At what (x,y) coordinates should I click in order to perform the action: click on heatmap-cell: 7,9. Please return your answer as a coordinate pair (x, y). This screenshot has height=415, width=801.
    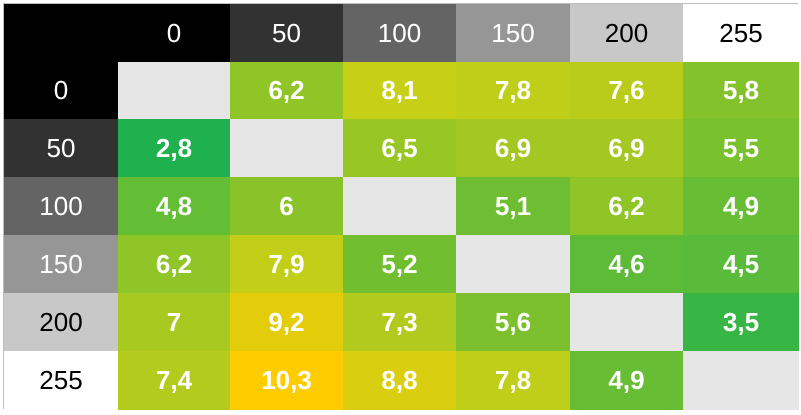
    Looking at the image, I should click on (286, 264).